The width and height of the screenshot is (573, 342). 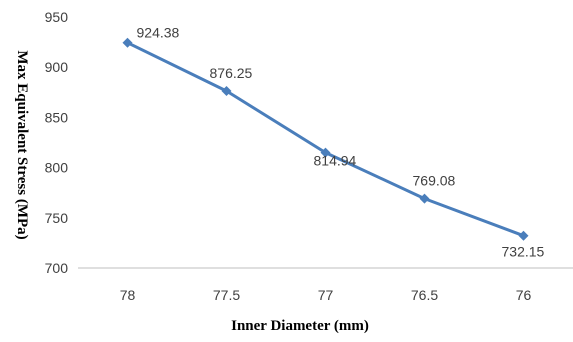 I want to click on data-label: 924.38, so click(x=158, y=33).